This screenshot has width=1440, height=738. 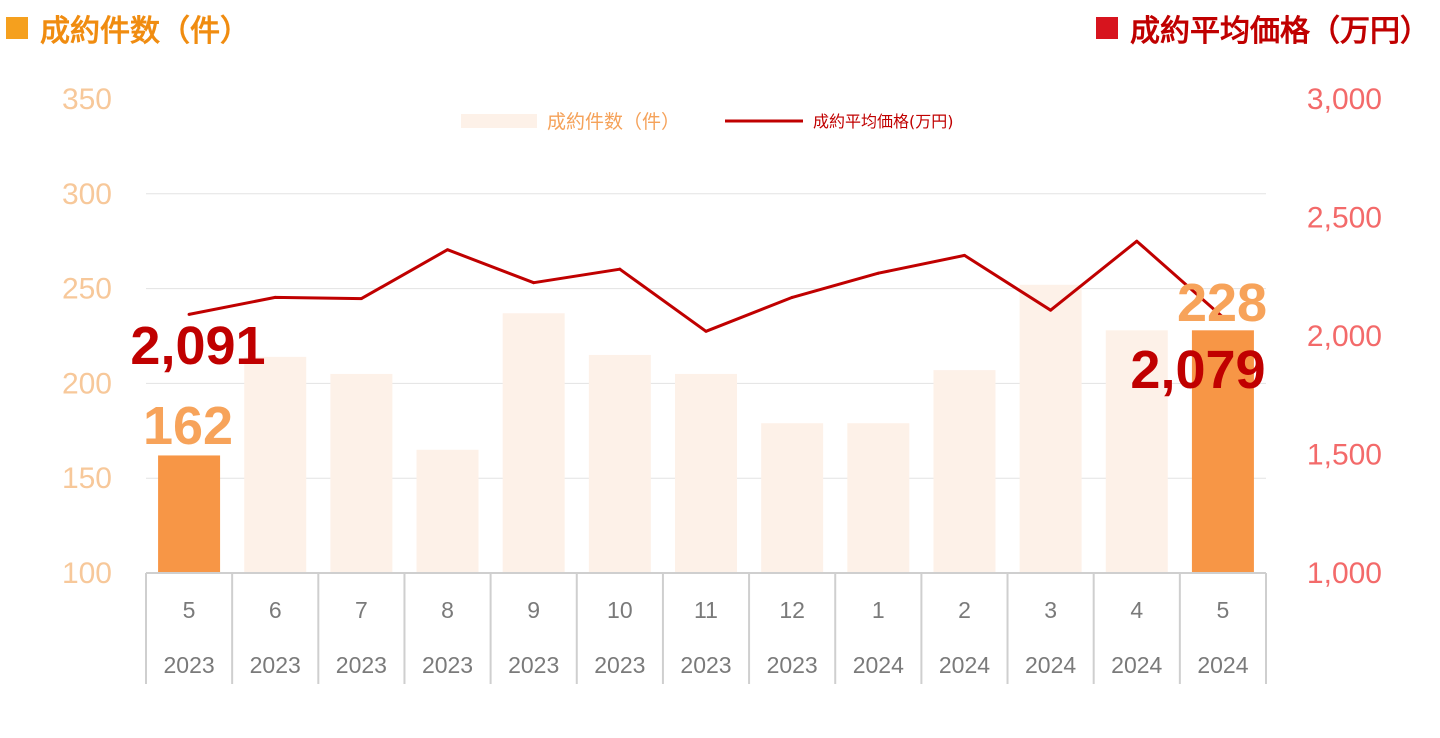 I want to click on orange-square-icon, so click(x=17, y=28).